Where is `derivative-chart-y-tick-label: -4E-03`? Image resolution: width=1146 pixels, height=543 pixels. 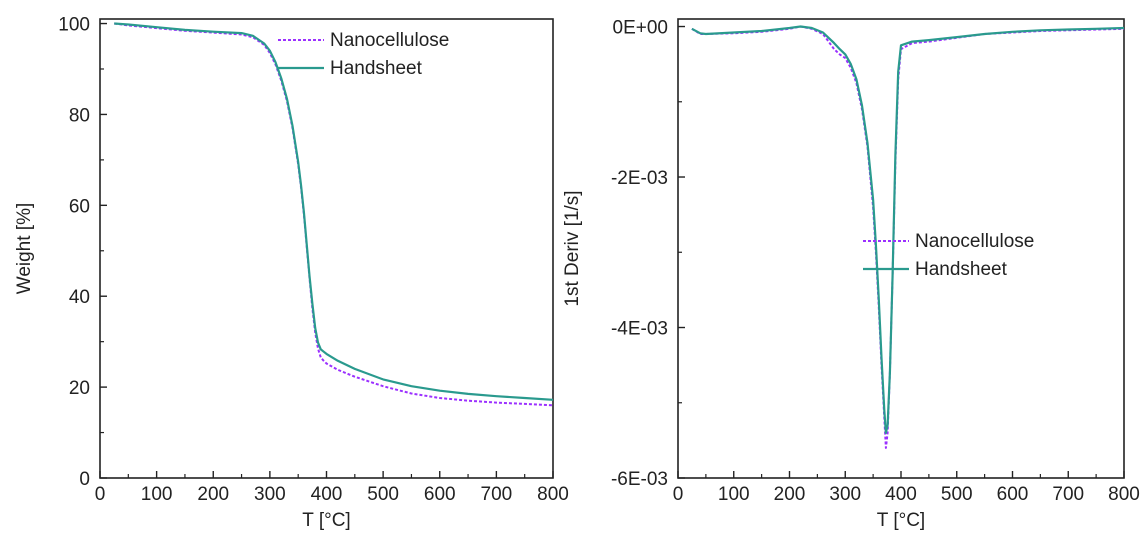
derivative-chart-y-tick-label: -4E-03 is located at coordinates (639, 329).